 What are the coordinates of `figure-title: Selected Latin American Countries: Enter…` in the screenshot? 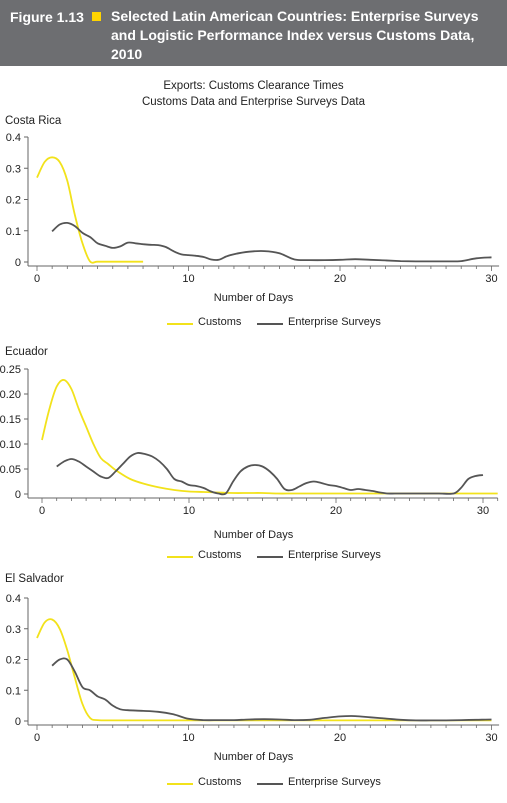 It's located at (295, 35).